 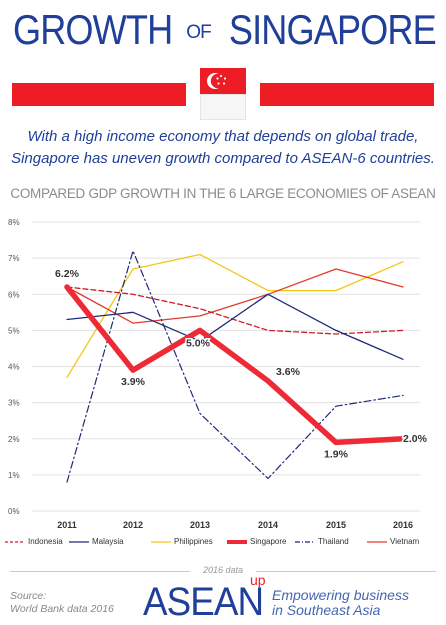 I want to click on legend-item-malaysia: Malaysia, so click(x=96, y=541).